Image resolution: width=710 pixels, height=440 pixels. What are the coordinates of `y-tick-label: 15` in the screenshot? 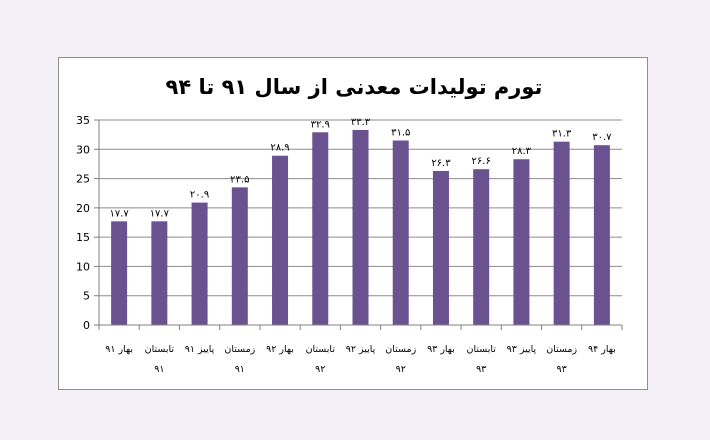 It's located at (83, 237).